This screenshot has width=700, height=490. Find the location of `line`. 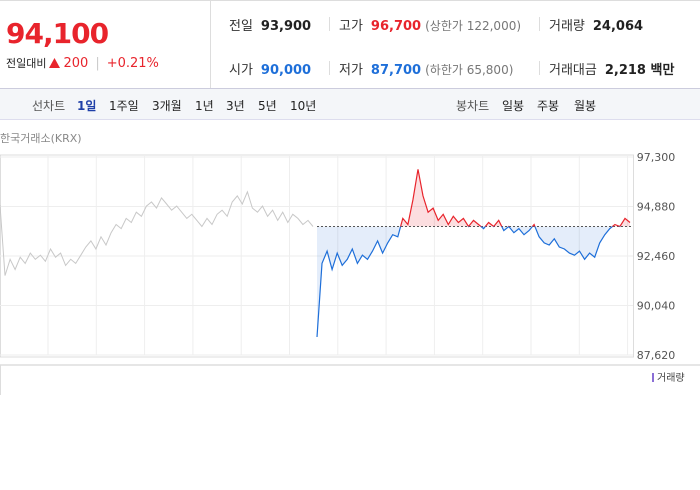

line is located at coordinates (157, 233).